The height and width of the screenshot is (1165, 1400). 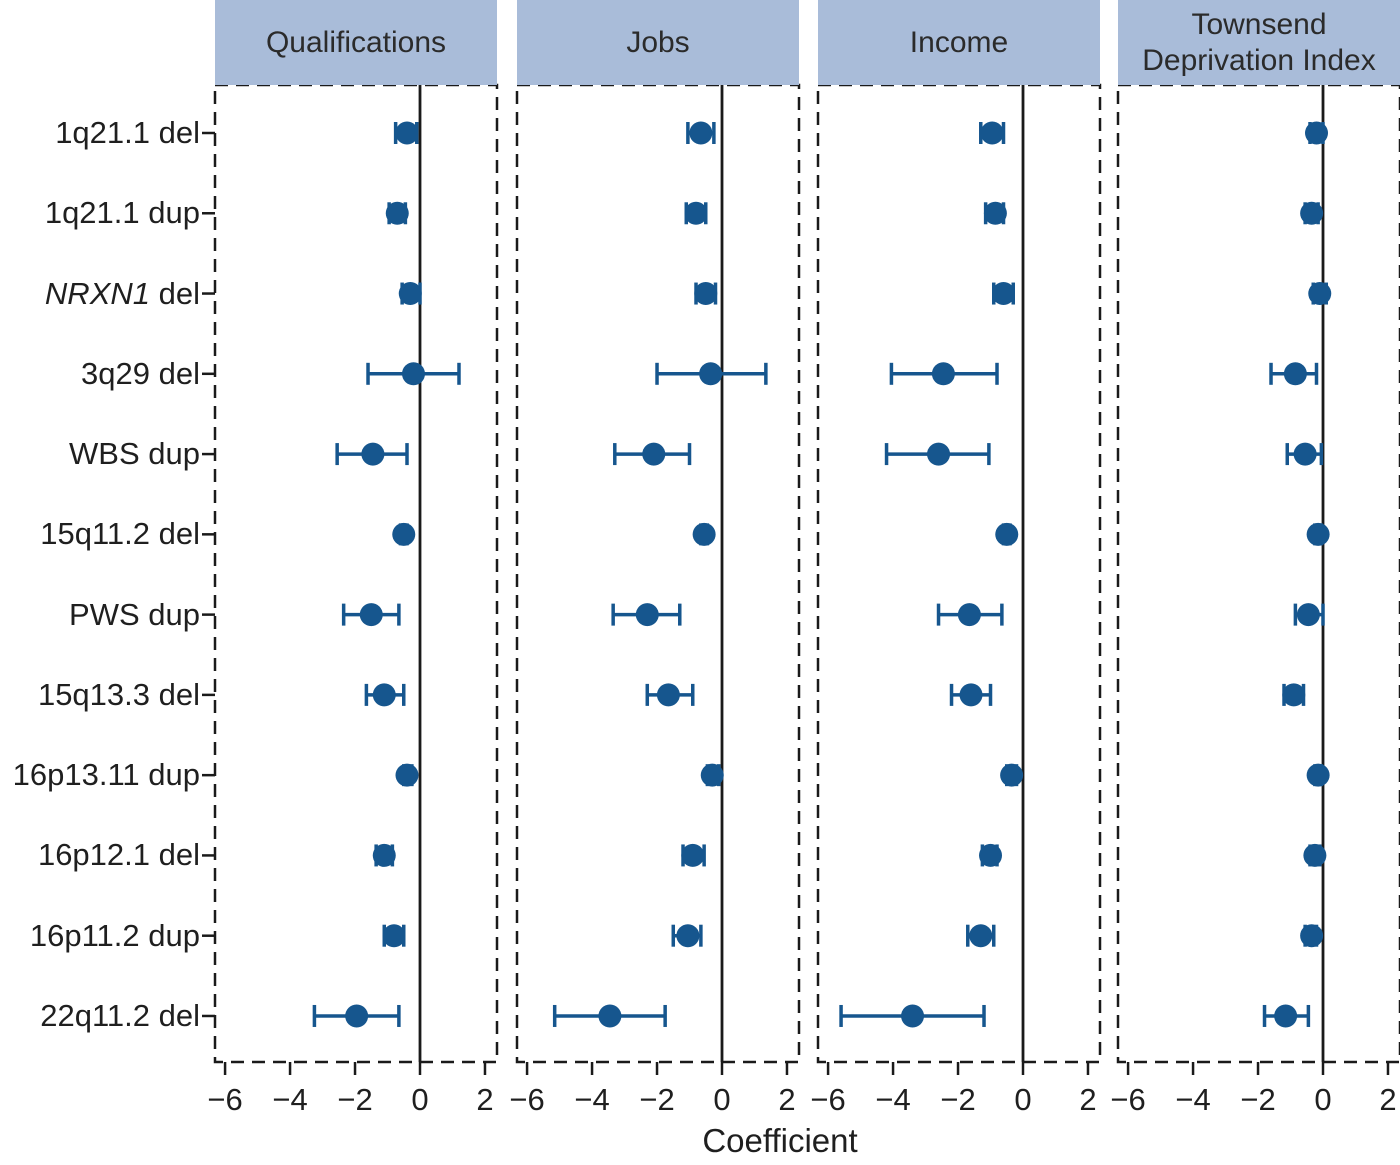 I want to click on panel-title: Qualifications, so click(x=356, y=42).